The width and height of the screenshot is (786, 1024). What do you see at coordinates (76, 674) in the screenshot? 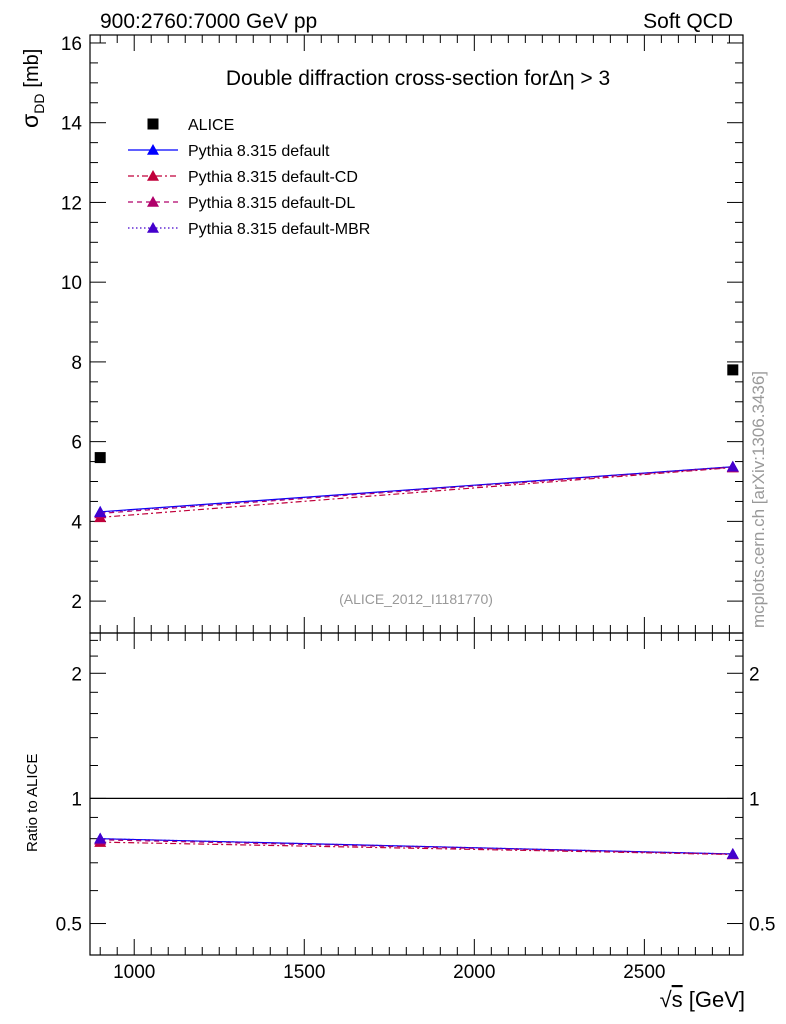
I see `ratio-tick-label: 2` at bounding box center [76, 674].